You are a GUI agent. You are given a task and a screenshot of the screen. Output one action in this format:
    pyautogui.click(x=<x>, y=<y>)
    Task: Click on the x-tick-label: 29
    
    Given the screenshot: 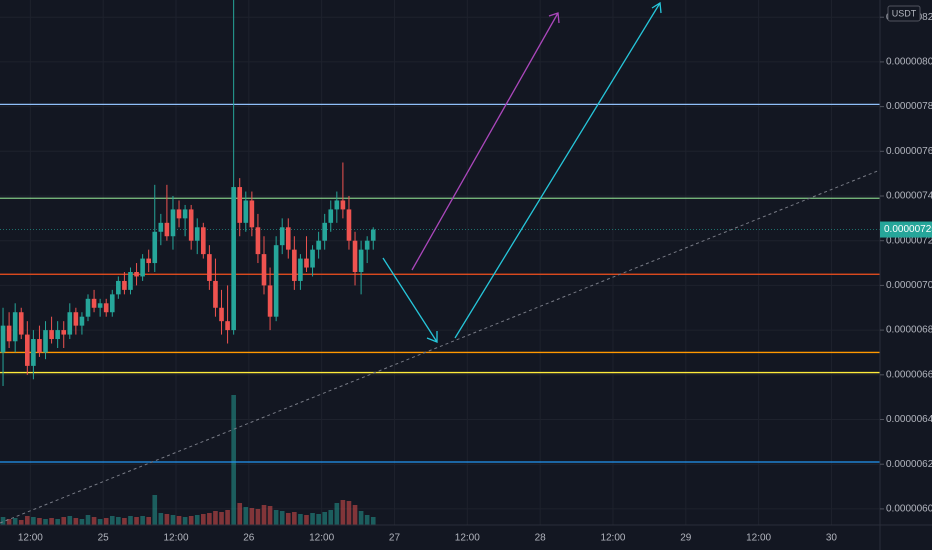 What is the action you would take?
    pyautogui.click(x=686, y=538)
    